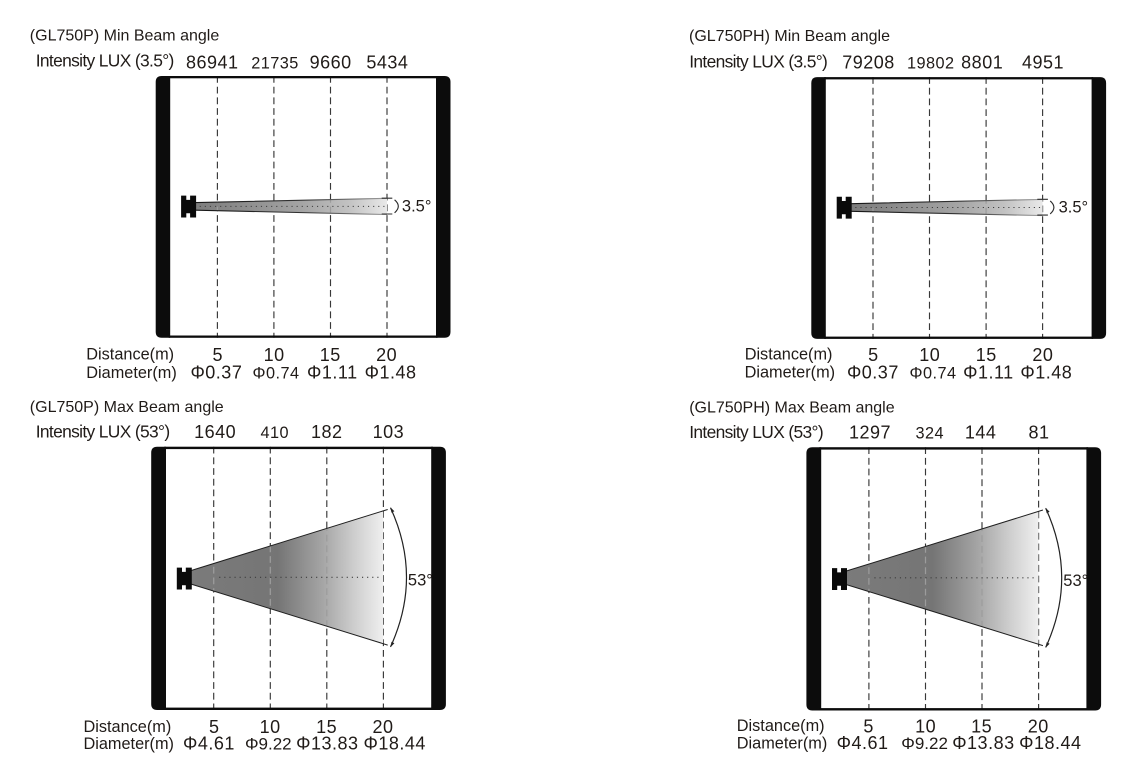 This screenshot has width=1144, height=765. What do you see at coordinates (792, 408) in the screenshot?
I see `svg-text: (GL750PH) Max Beam angle` at bounding box center [792, 408].